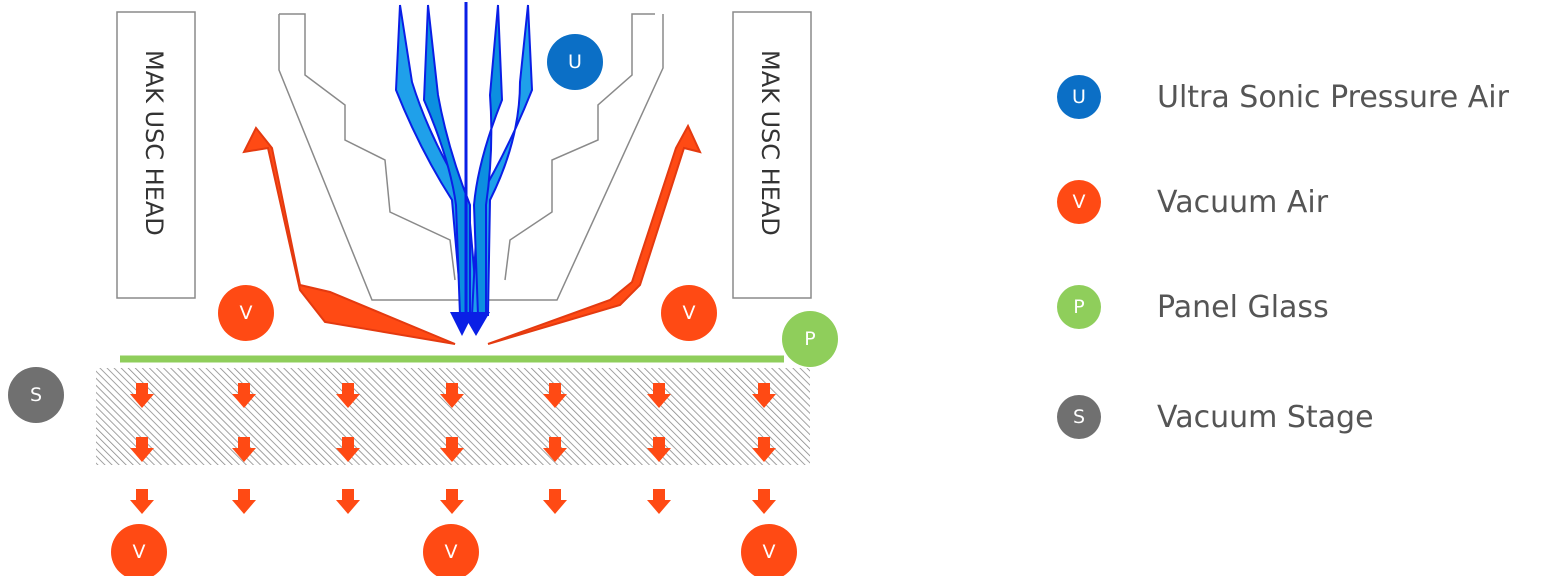  Describe the element at coordinates (1243, 307) in the screenshot. I see `legend-label-panel: Panel Glass` at that location.